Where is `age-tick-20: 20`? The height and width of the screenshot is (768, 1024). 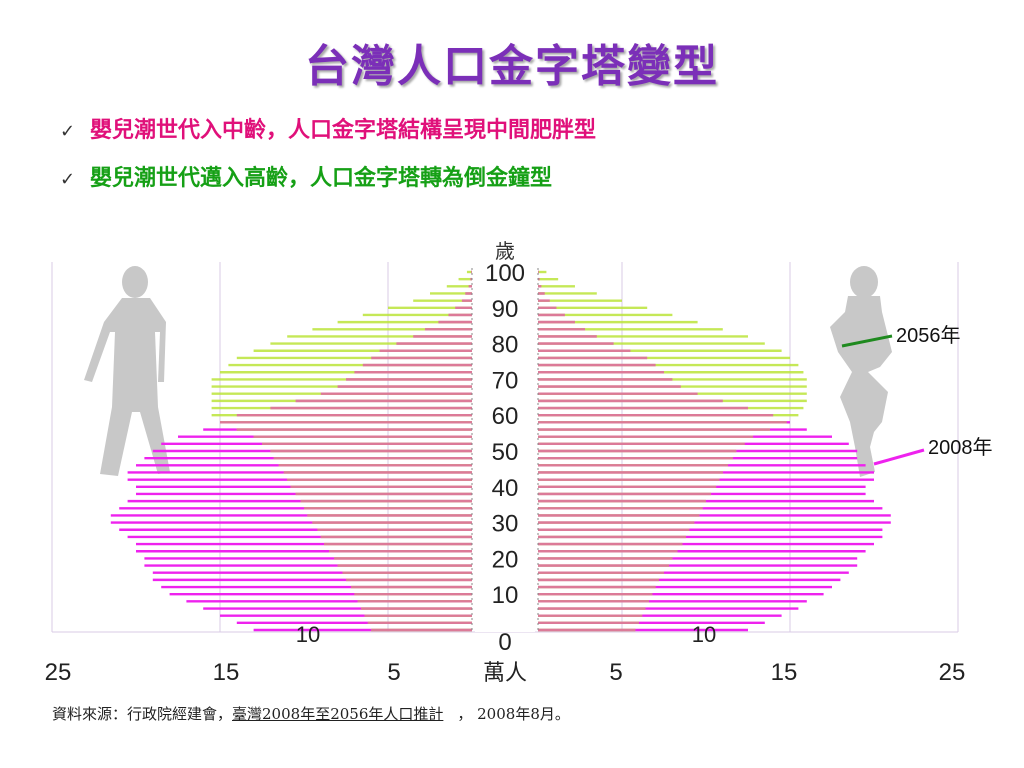 age-tick-20: 20 is located at coordinates (505, 559).